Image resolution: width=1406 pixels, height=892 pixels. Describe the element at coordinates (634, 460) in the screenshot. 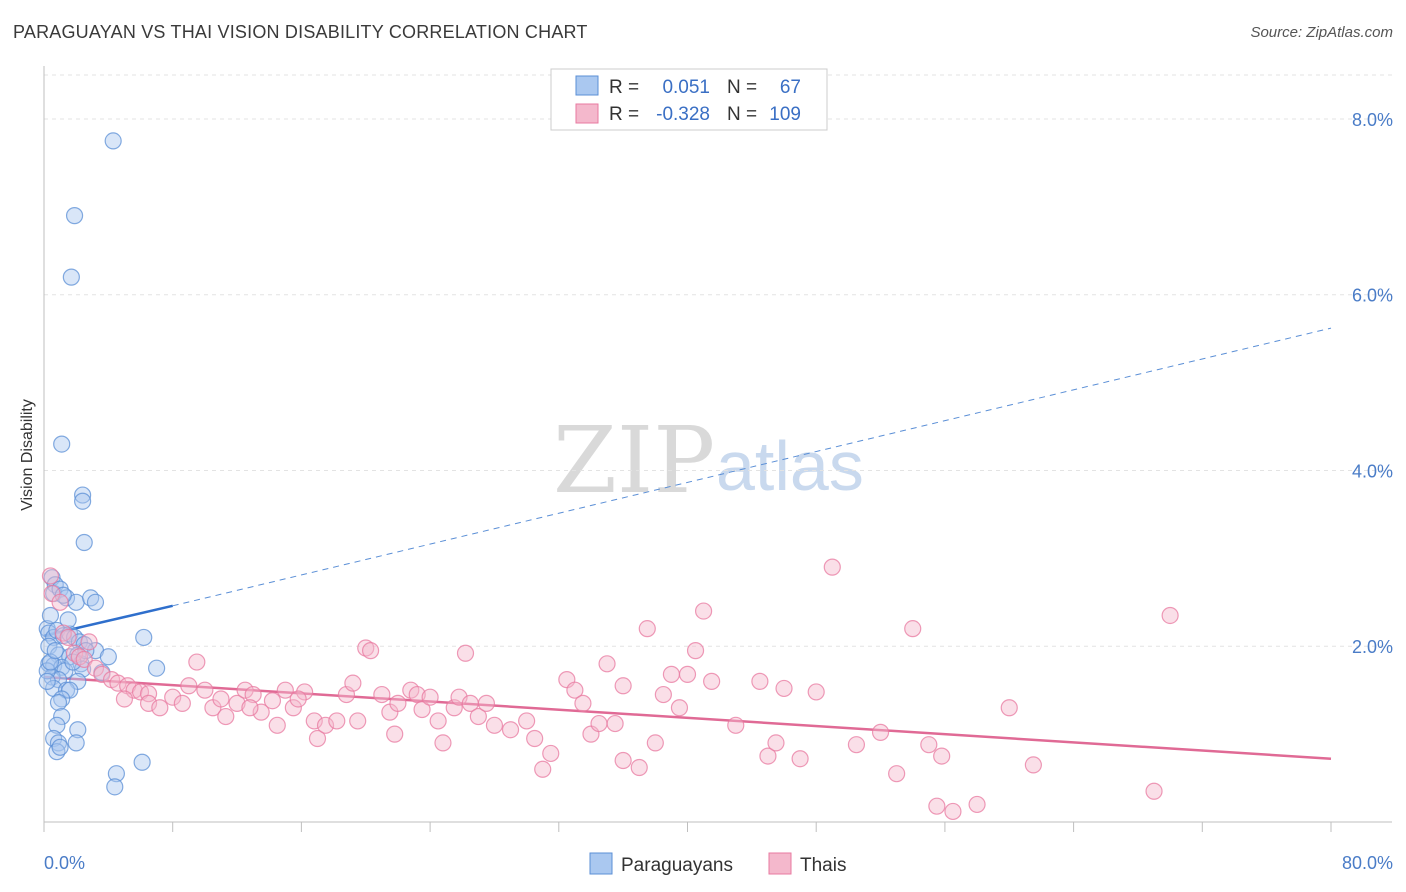

I see `watermark-zip: ZIP` at that location.